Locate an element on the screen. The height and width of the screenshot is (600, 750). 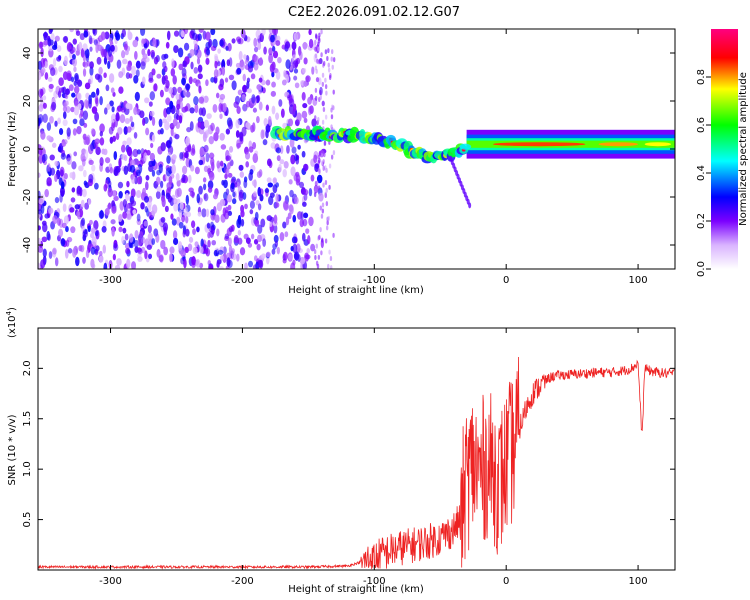
spectrogram-x-label: Height of straight line (km) is located at coordinates (356, 290).